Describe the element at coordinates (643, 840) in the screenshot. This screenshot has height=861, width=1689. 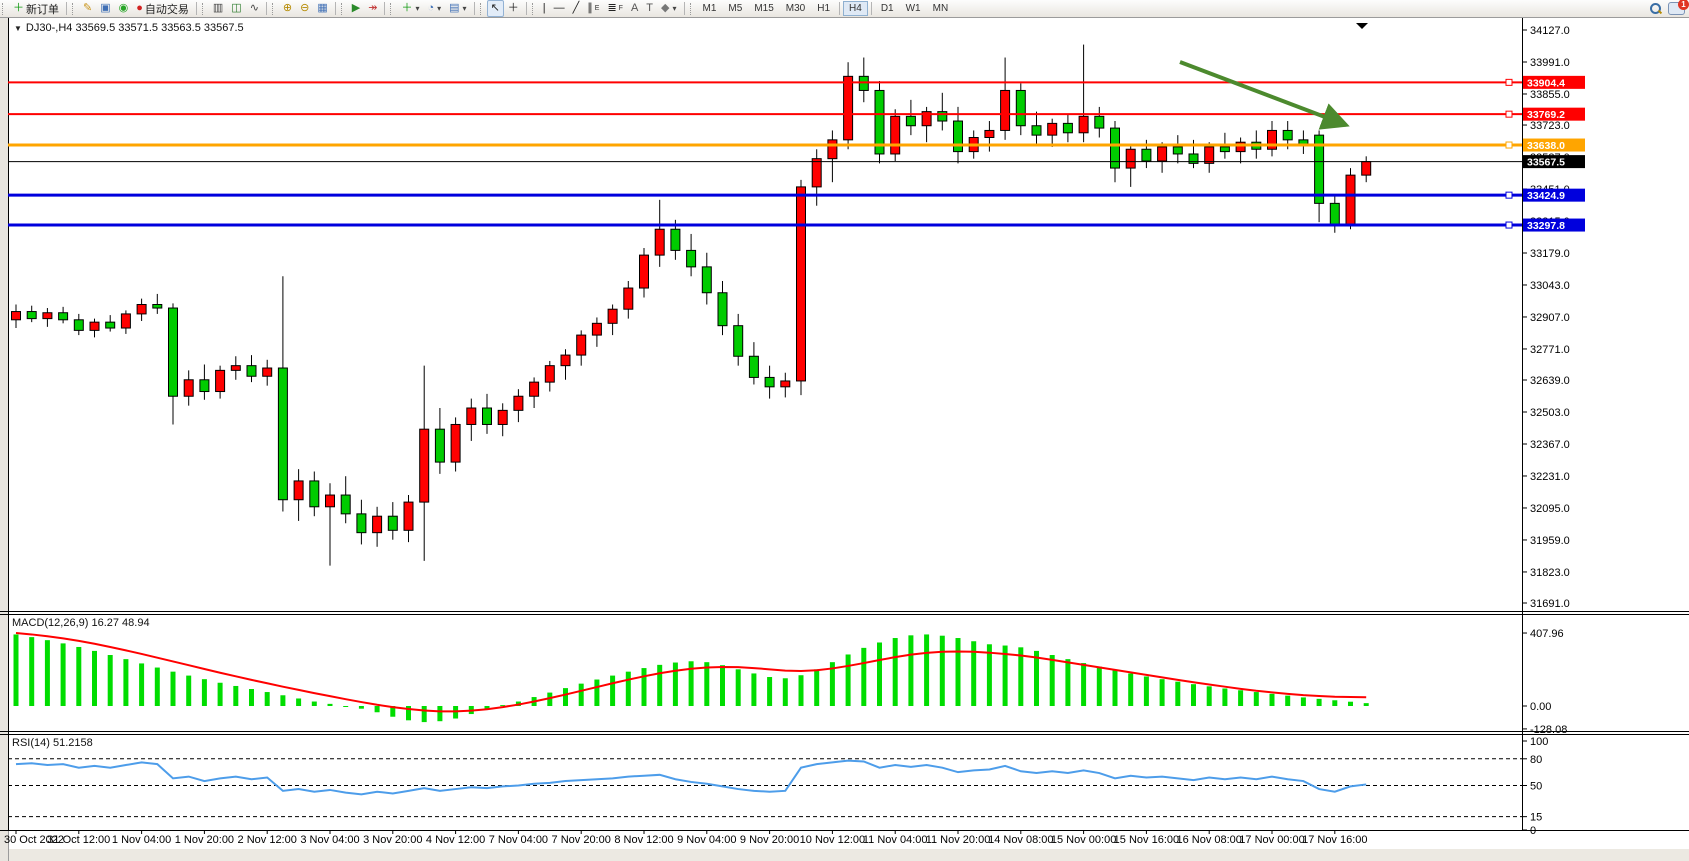
I see `time-axis-label: 8 Nov 12:00` at that location.